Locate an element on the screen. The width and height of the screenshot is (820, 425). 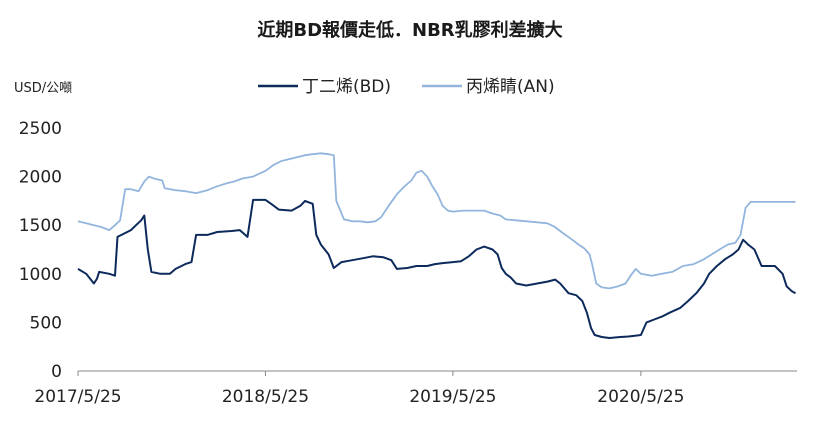
y-axis: 2500 2000 1500 1000 500 0 is located at coordinates (40, 250).